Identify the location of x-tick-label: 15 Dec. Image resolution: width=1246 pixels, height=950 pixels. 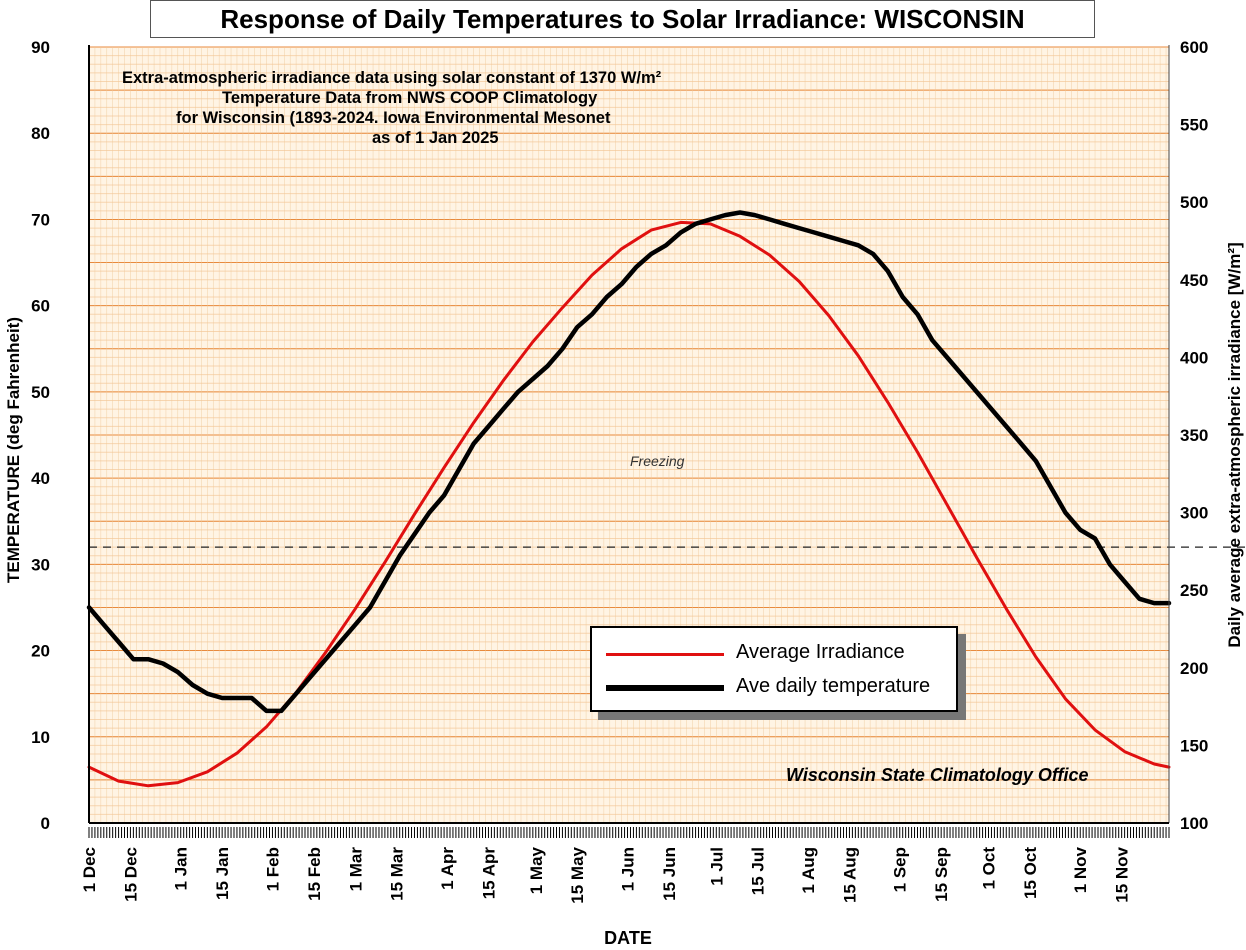
(130, 874).